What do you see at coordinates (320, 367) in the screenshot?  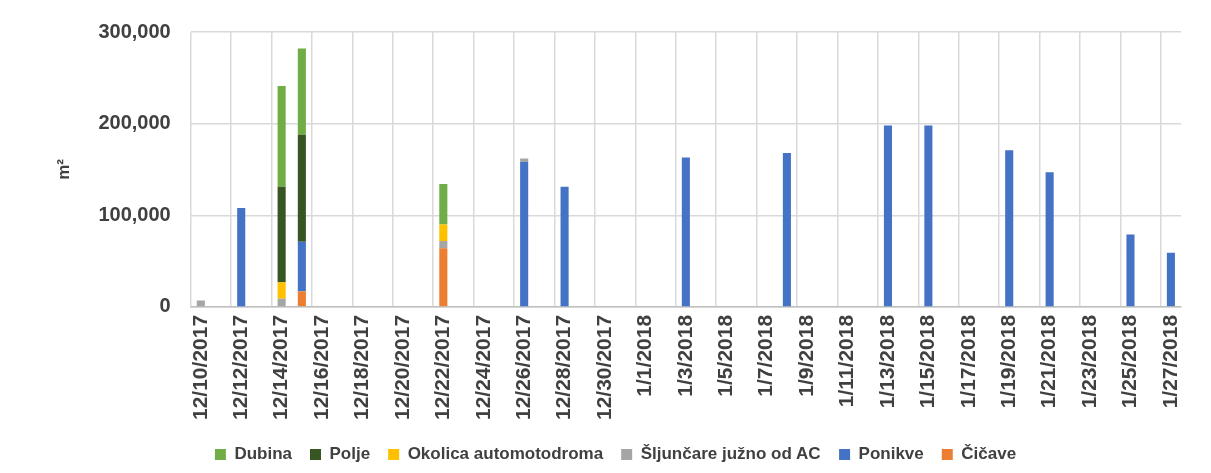 I see `x-tick-label: 12/16/2017` at bounding box center [320, 367].